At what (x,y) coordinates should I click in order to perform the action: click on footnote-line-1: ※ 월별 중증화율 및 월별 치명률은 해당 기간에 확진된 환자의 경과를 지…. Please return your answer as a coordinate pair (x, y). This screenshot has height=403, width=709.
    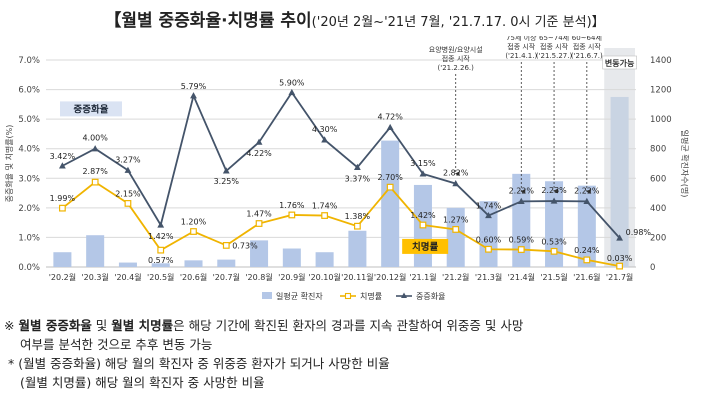
    Looking at the image, I should click on (354, 325).